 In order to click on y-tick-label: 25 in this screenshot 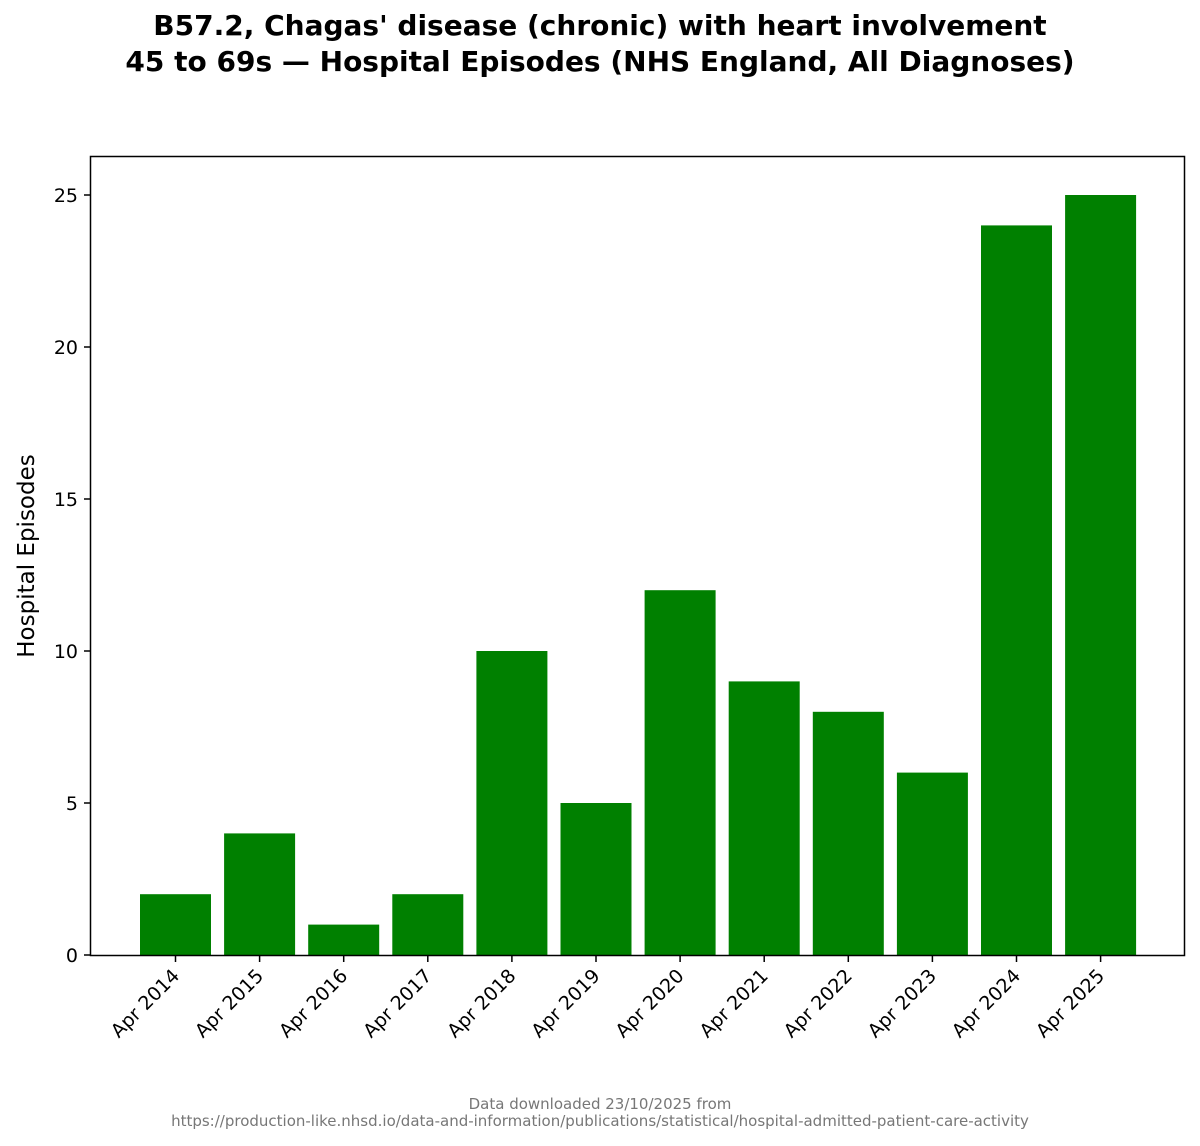, I will do `click(66, 196)`.